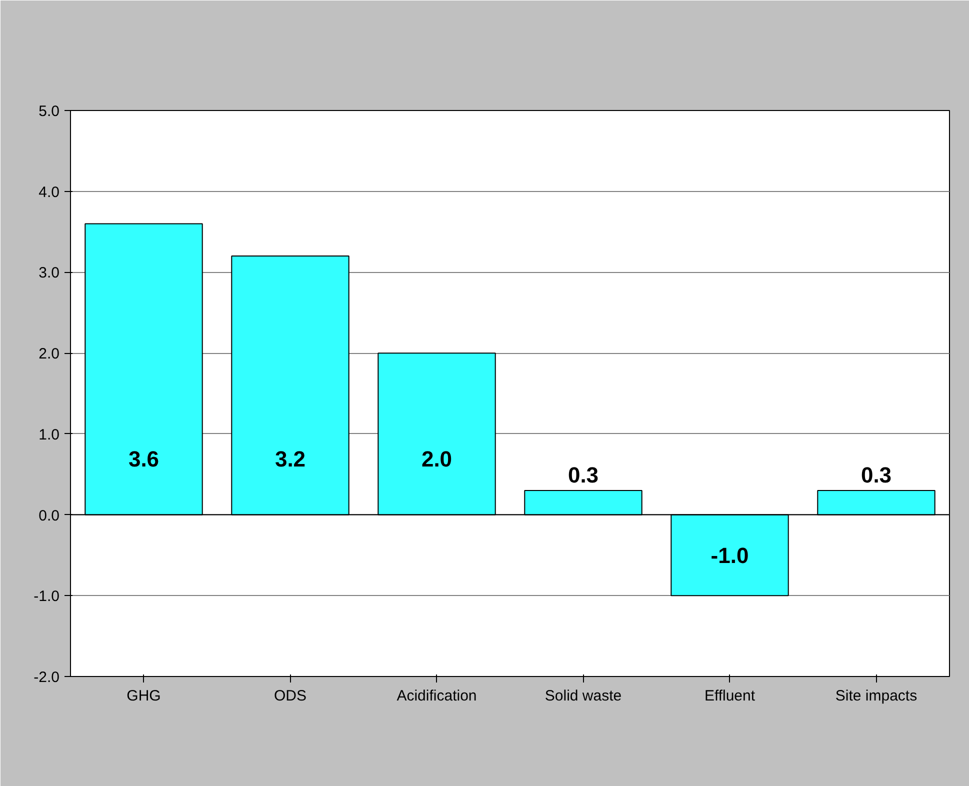  Describe the element at coordinates (49, 192) in the screenshot. I see `y-tick-label: 4.0` at that location.